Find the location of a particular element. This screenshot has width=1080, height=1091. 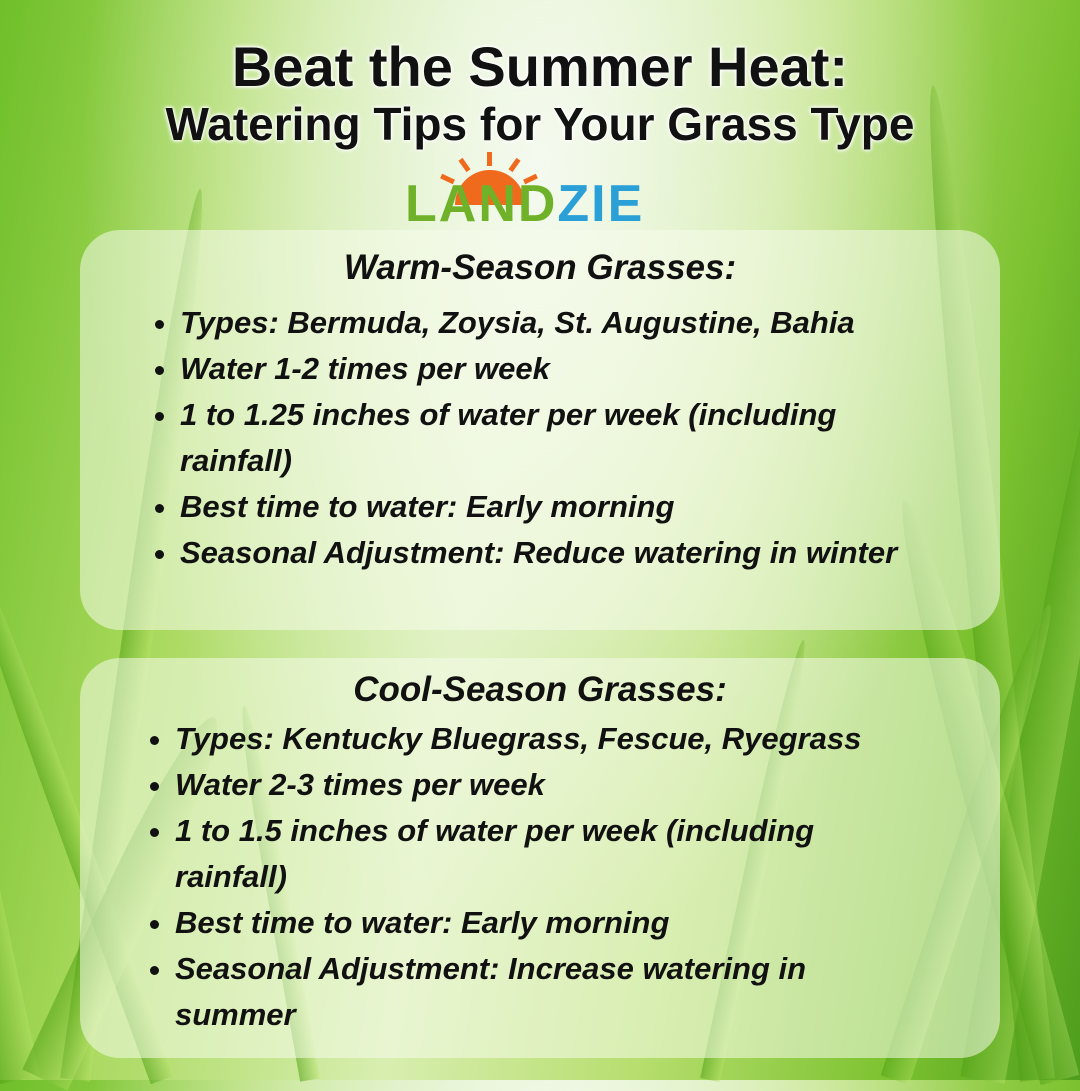

list-item: Water 2-3 times per week is located at coordinates (587, 785).